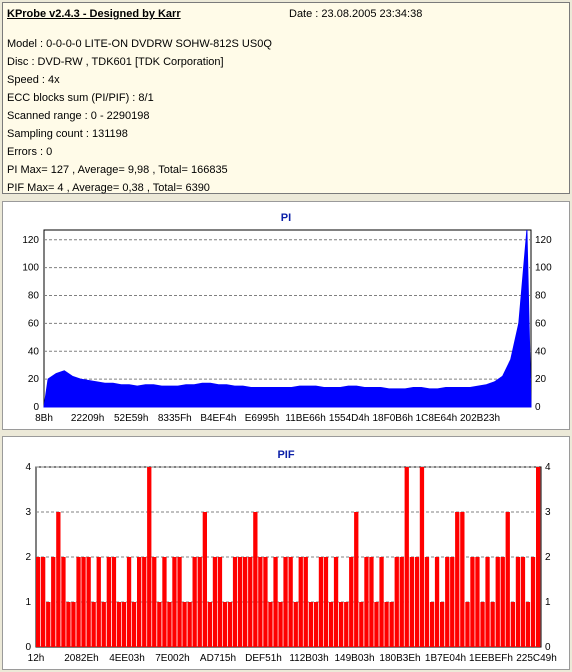  What do you see at coordinates (80, 98) in the screenshot?
I see `info-ecc: ECC blocks sum (PI/PIF) : 8/1` at bounding box center [80, 98].